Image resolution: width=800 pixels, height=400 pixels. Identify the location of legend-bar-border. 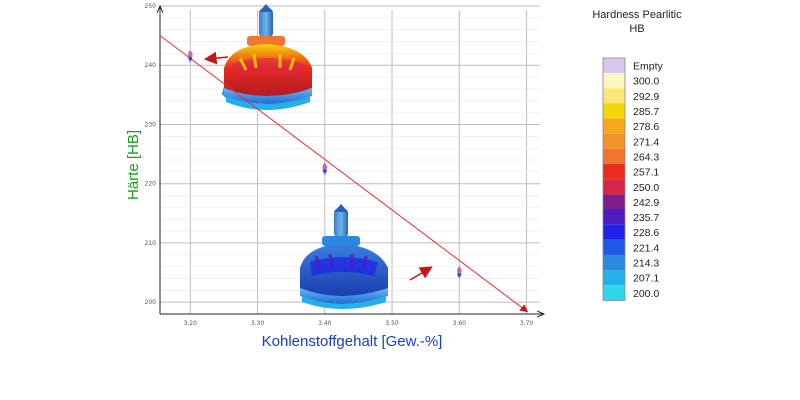
(614, 179).